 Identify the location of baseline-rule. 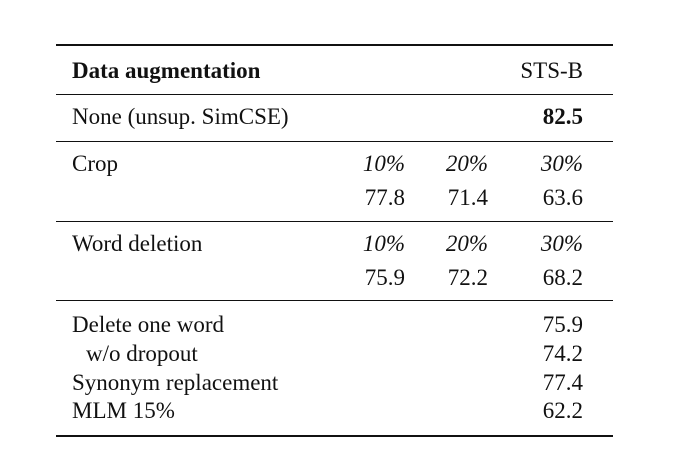
(334, 141).